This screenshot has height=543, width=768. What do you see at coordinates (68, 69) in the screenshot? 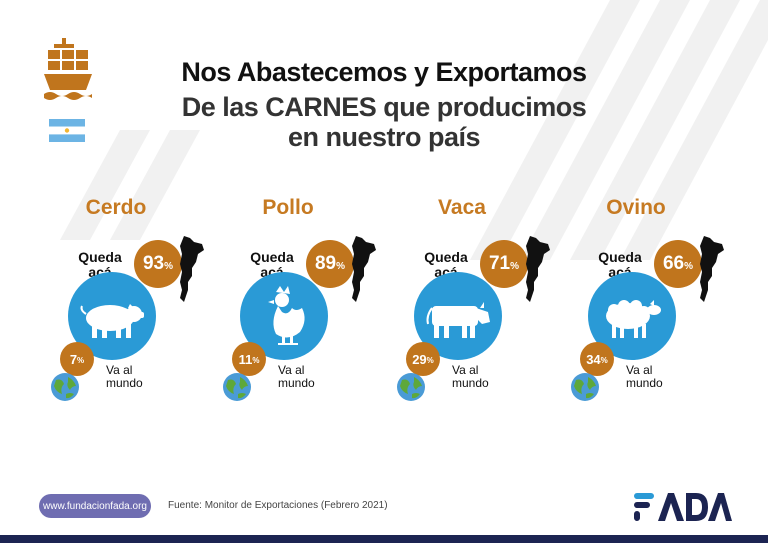
I see `cargo-ship-icon` at bounding box center [68, 69].